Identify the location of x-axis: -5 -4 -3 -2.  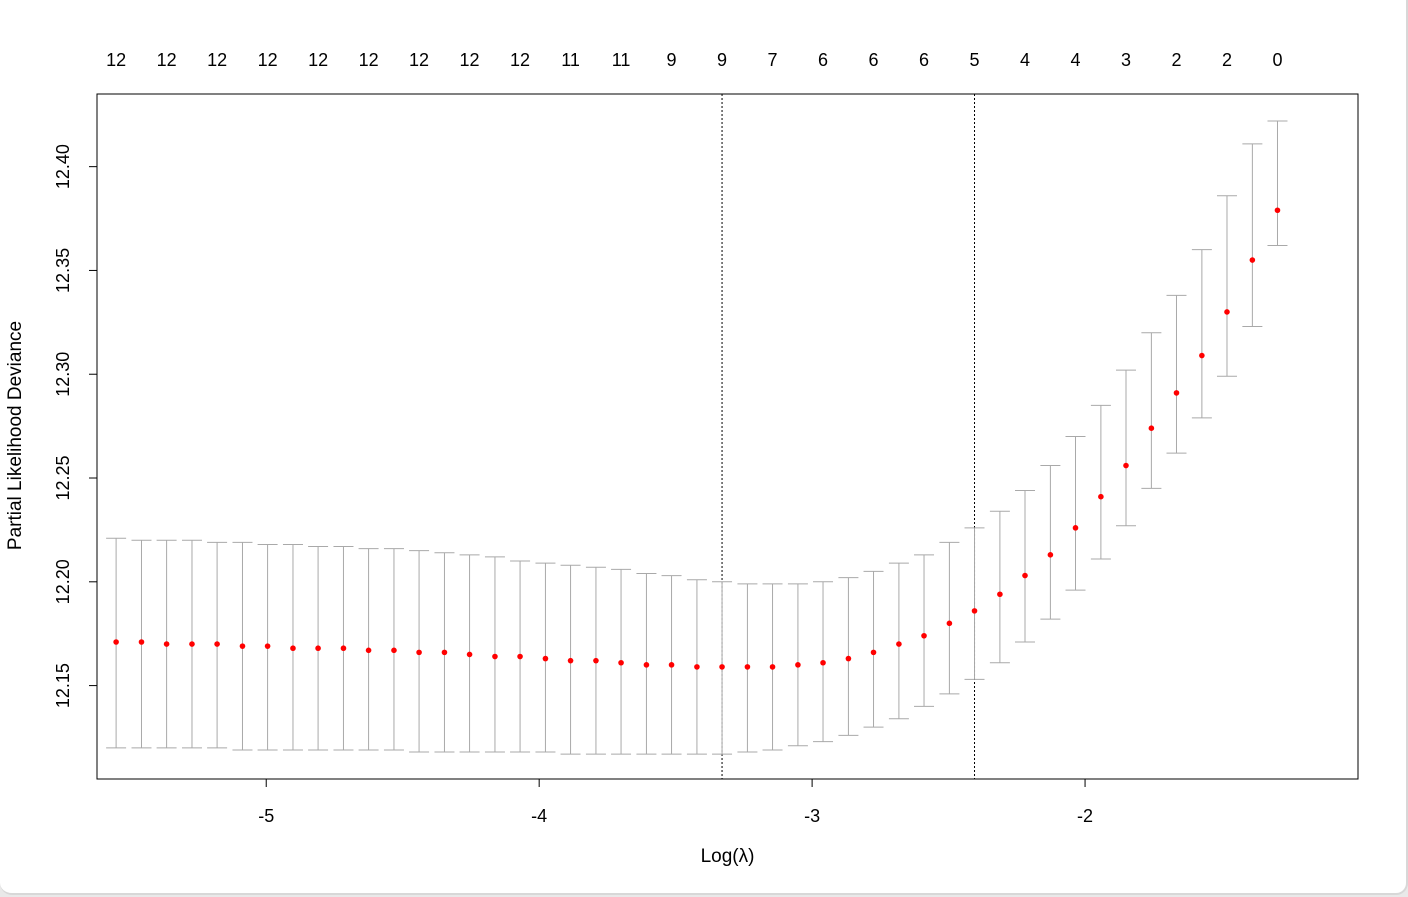
(675, 802).